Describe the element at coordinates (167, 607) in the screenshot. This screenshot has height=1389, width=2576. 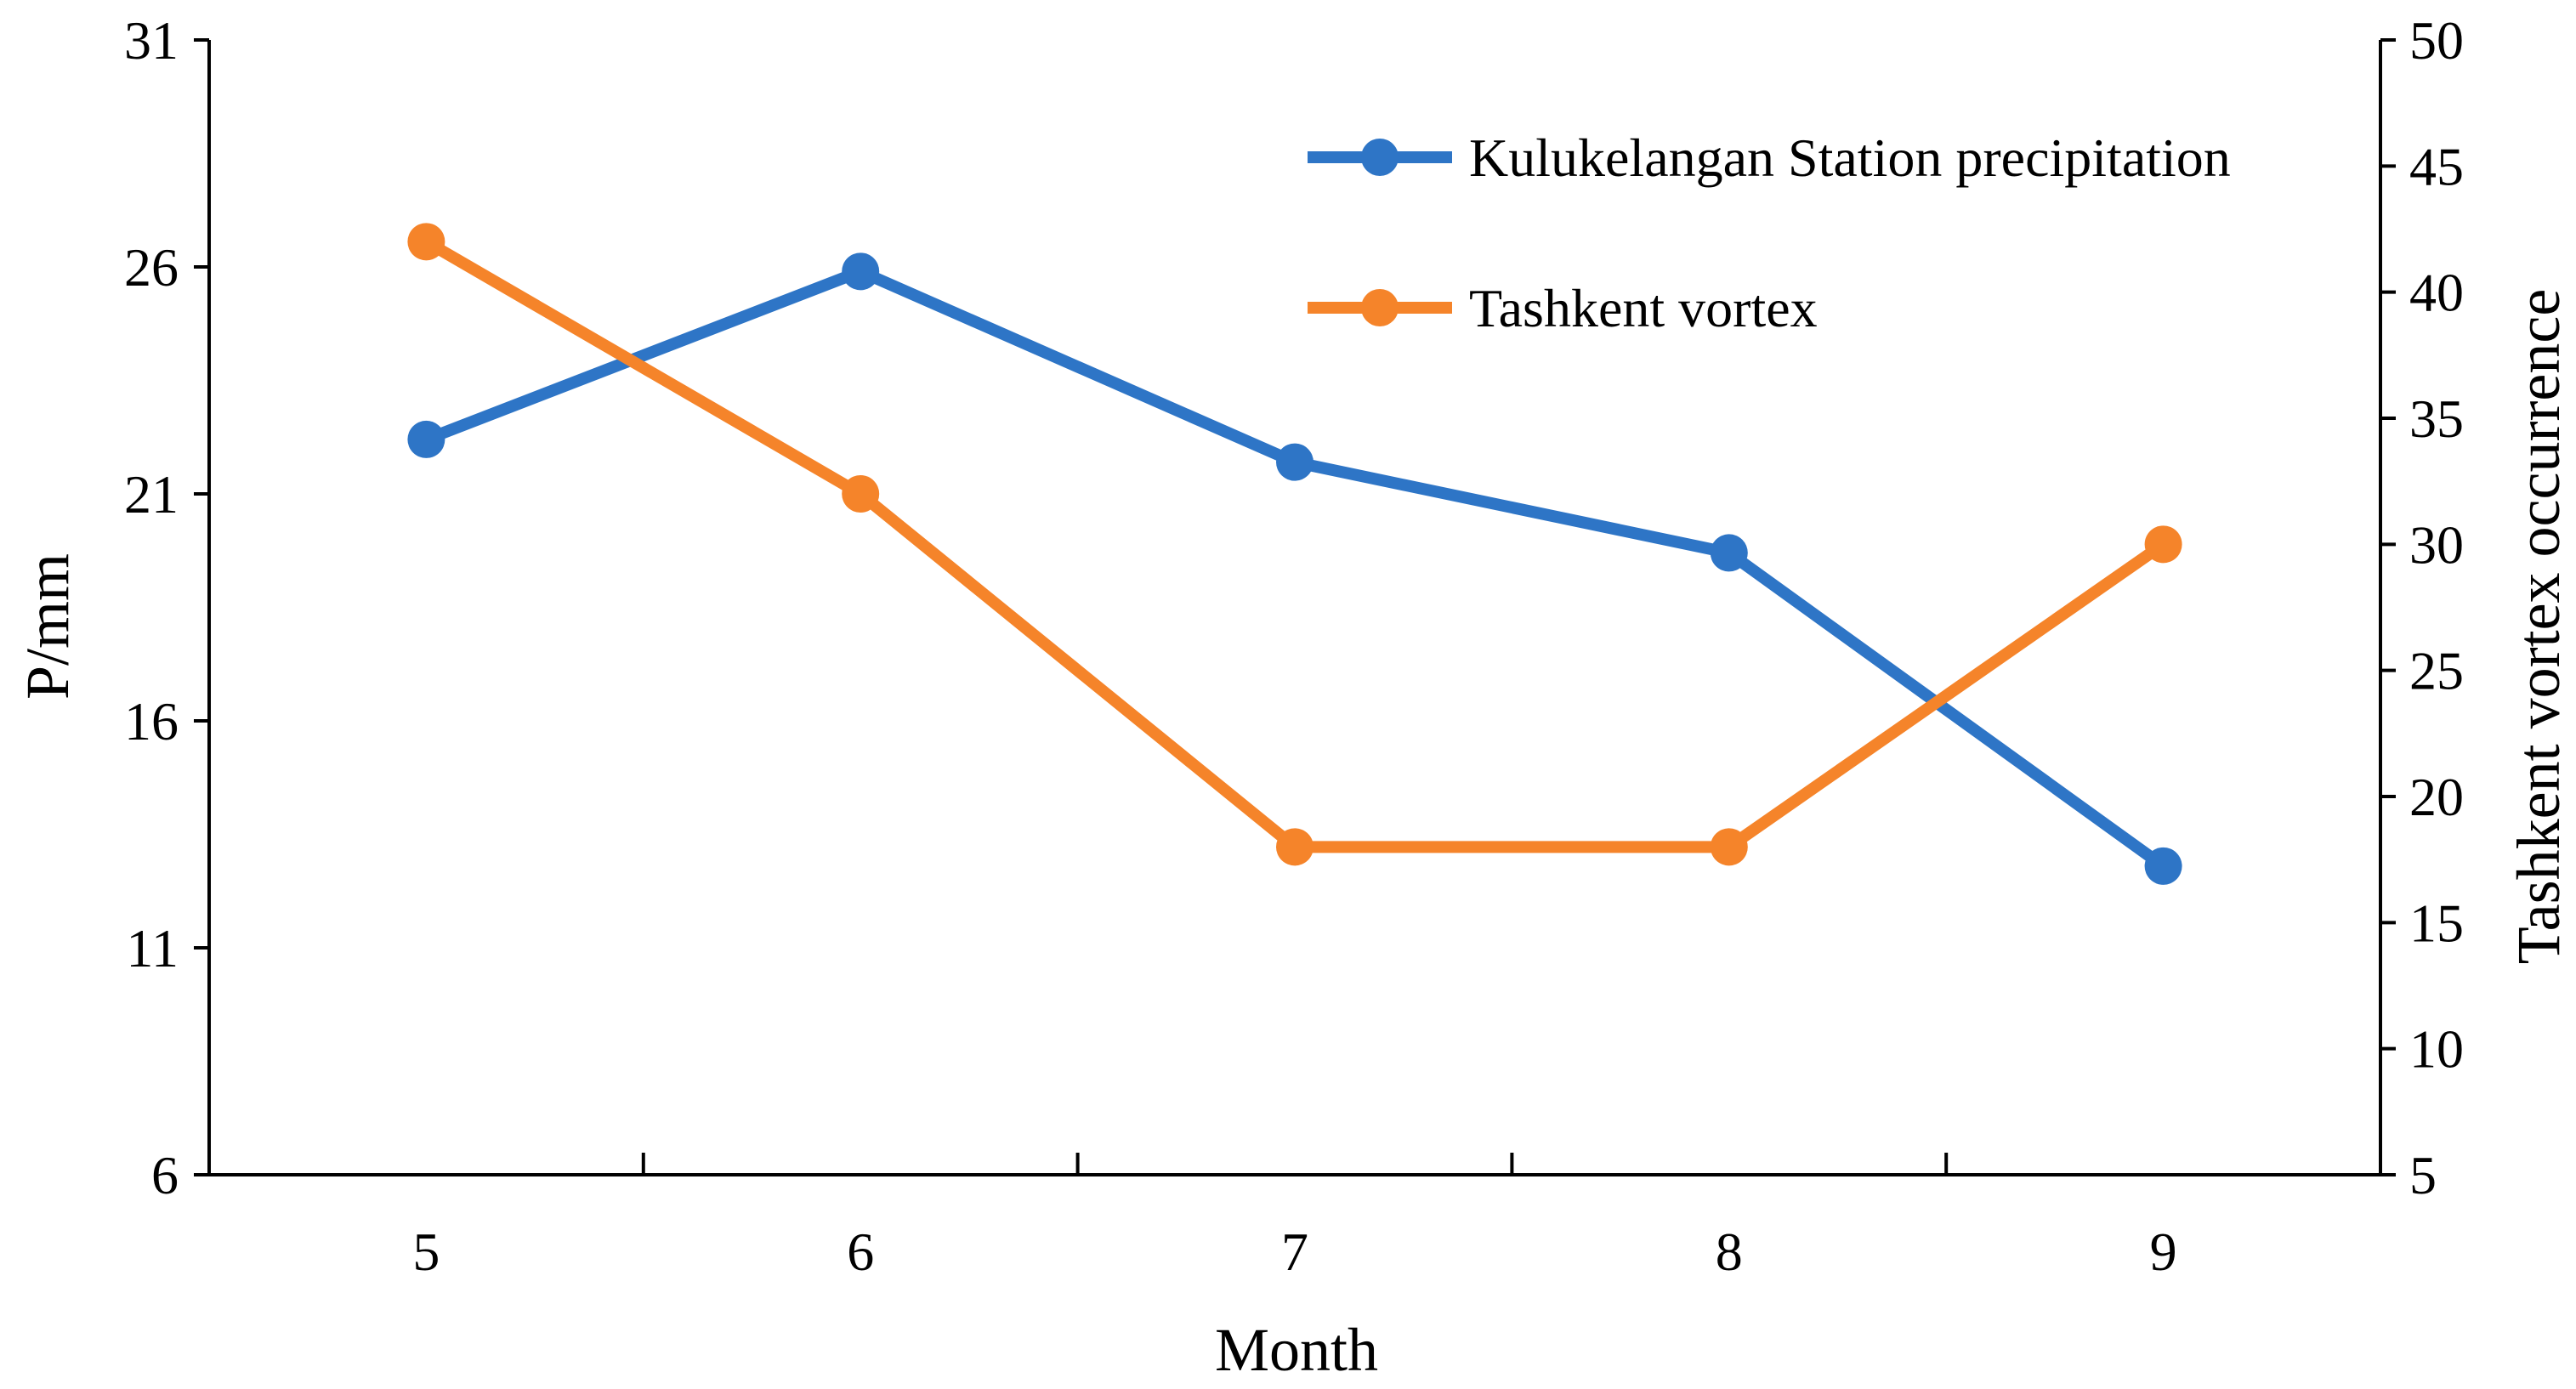
I see `left-ticks: 6 11 16 21 26 31` at that location.